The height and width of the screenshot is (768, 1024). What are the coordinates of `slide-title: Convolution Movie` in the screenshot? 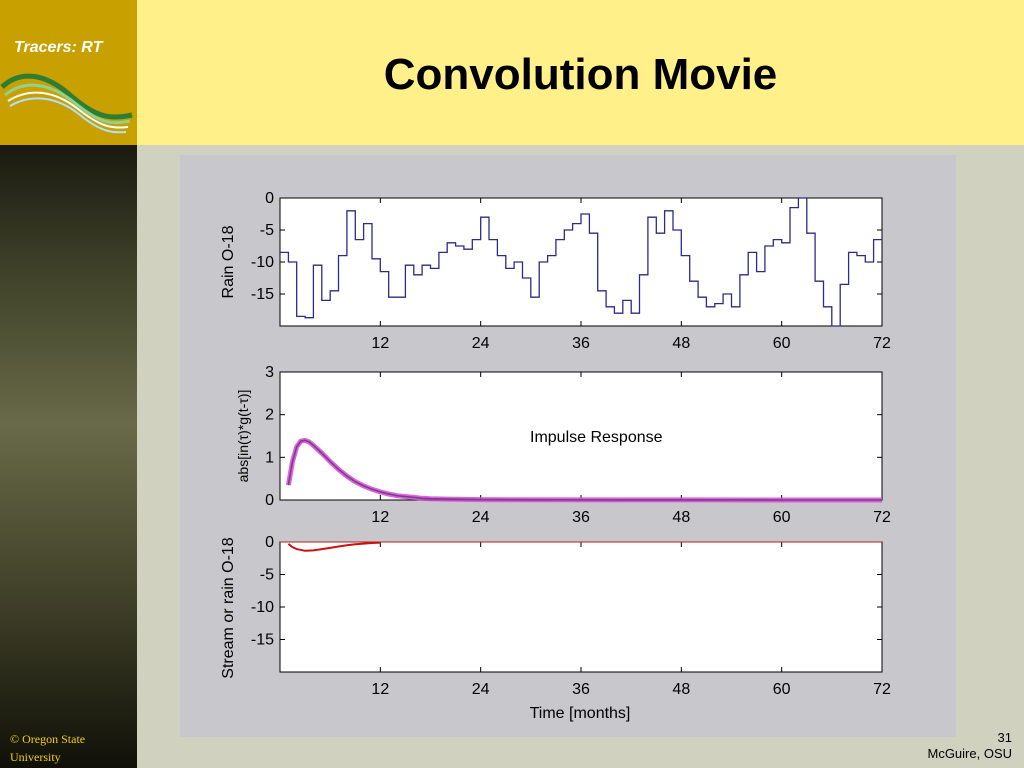 It's located at (580, 74).